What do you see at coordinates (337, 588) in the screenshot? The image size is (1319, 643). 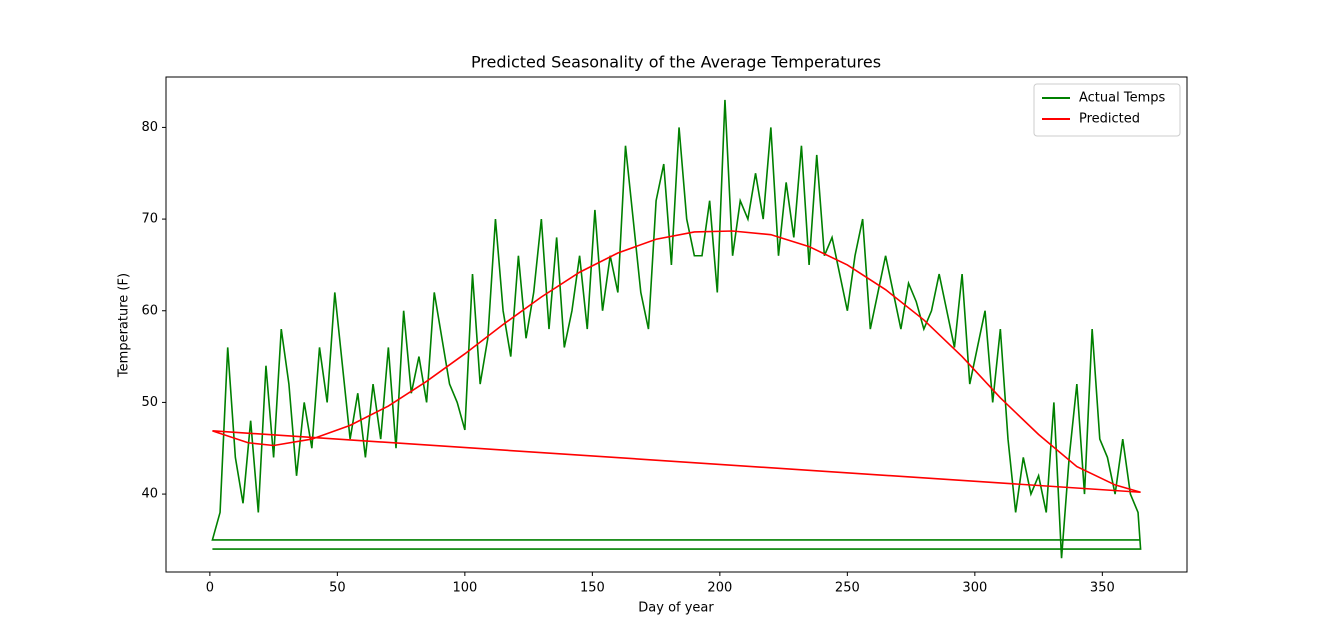 I see `x-tick-label: 50` at bounding box center [337, 588].